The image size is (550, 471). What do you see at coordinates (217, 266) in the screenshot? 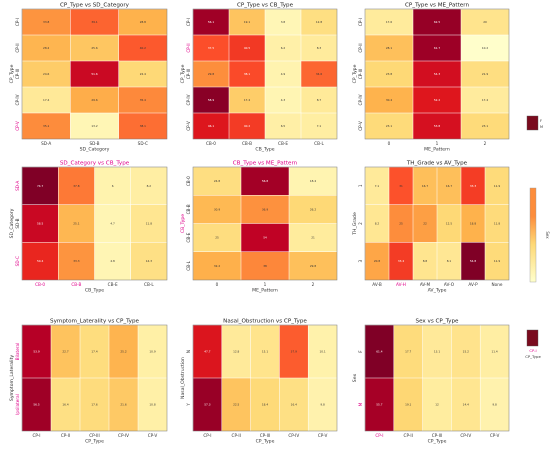
I see `cell-value-label: 32.2` at bounding box center [217, 266].